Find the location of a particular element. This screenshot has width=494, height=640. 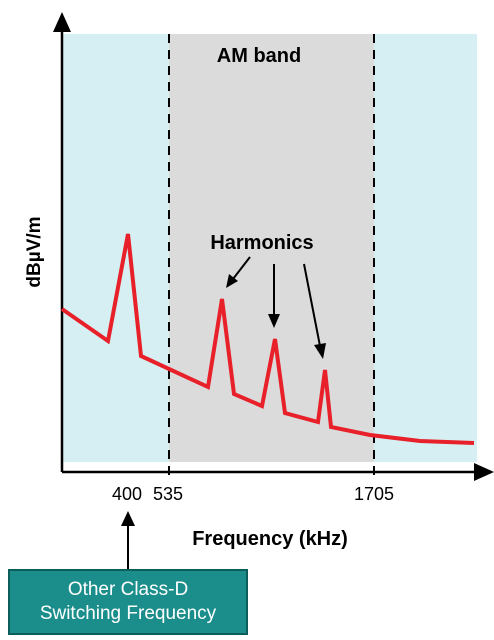

y-axis-label: dBµV/m is located at coordinates (34, 251).